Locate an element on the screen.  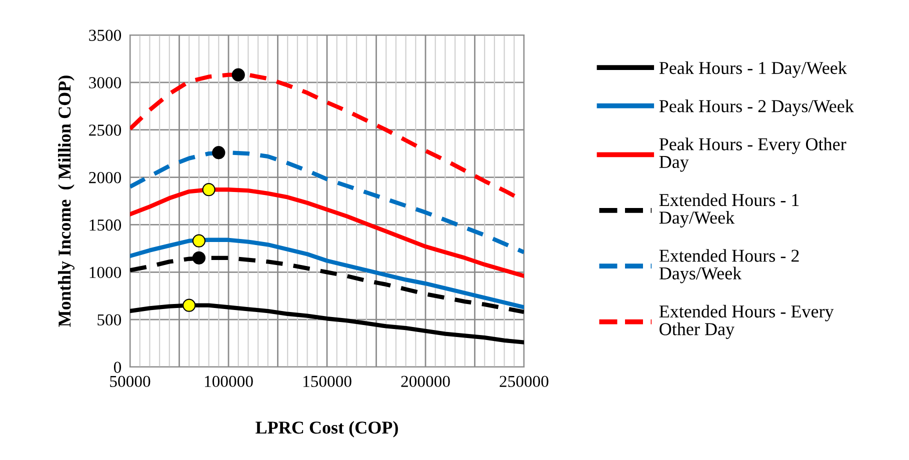
legend-label: Peak Hours - Every Other Day is located at coordinates (752, 155).